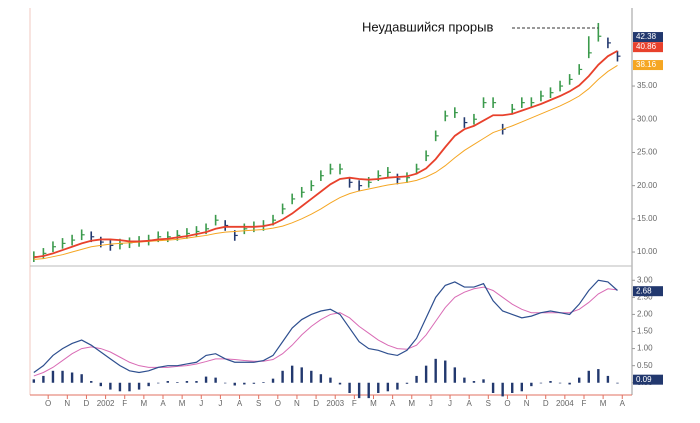 The image size is (700, 423). I want to click on y-tick-label: 25.00, so click(647, 152).